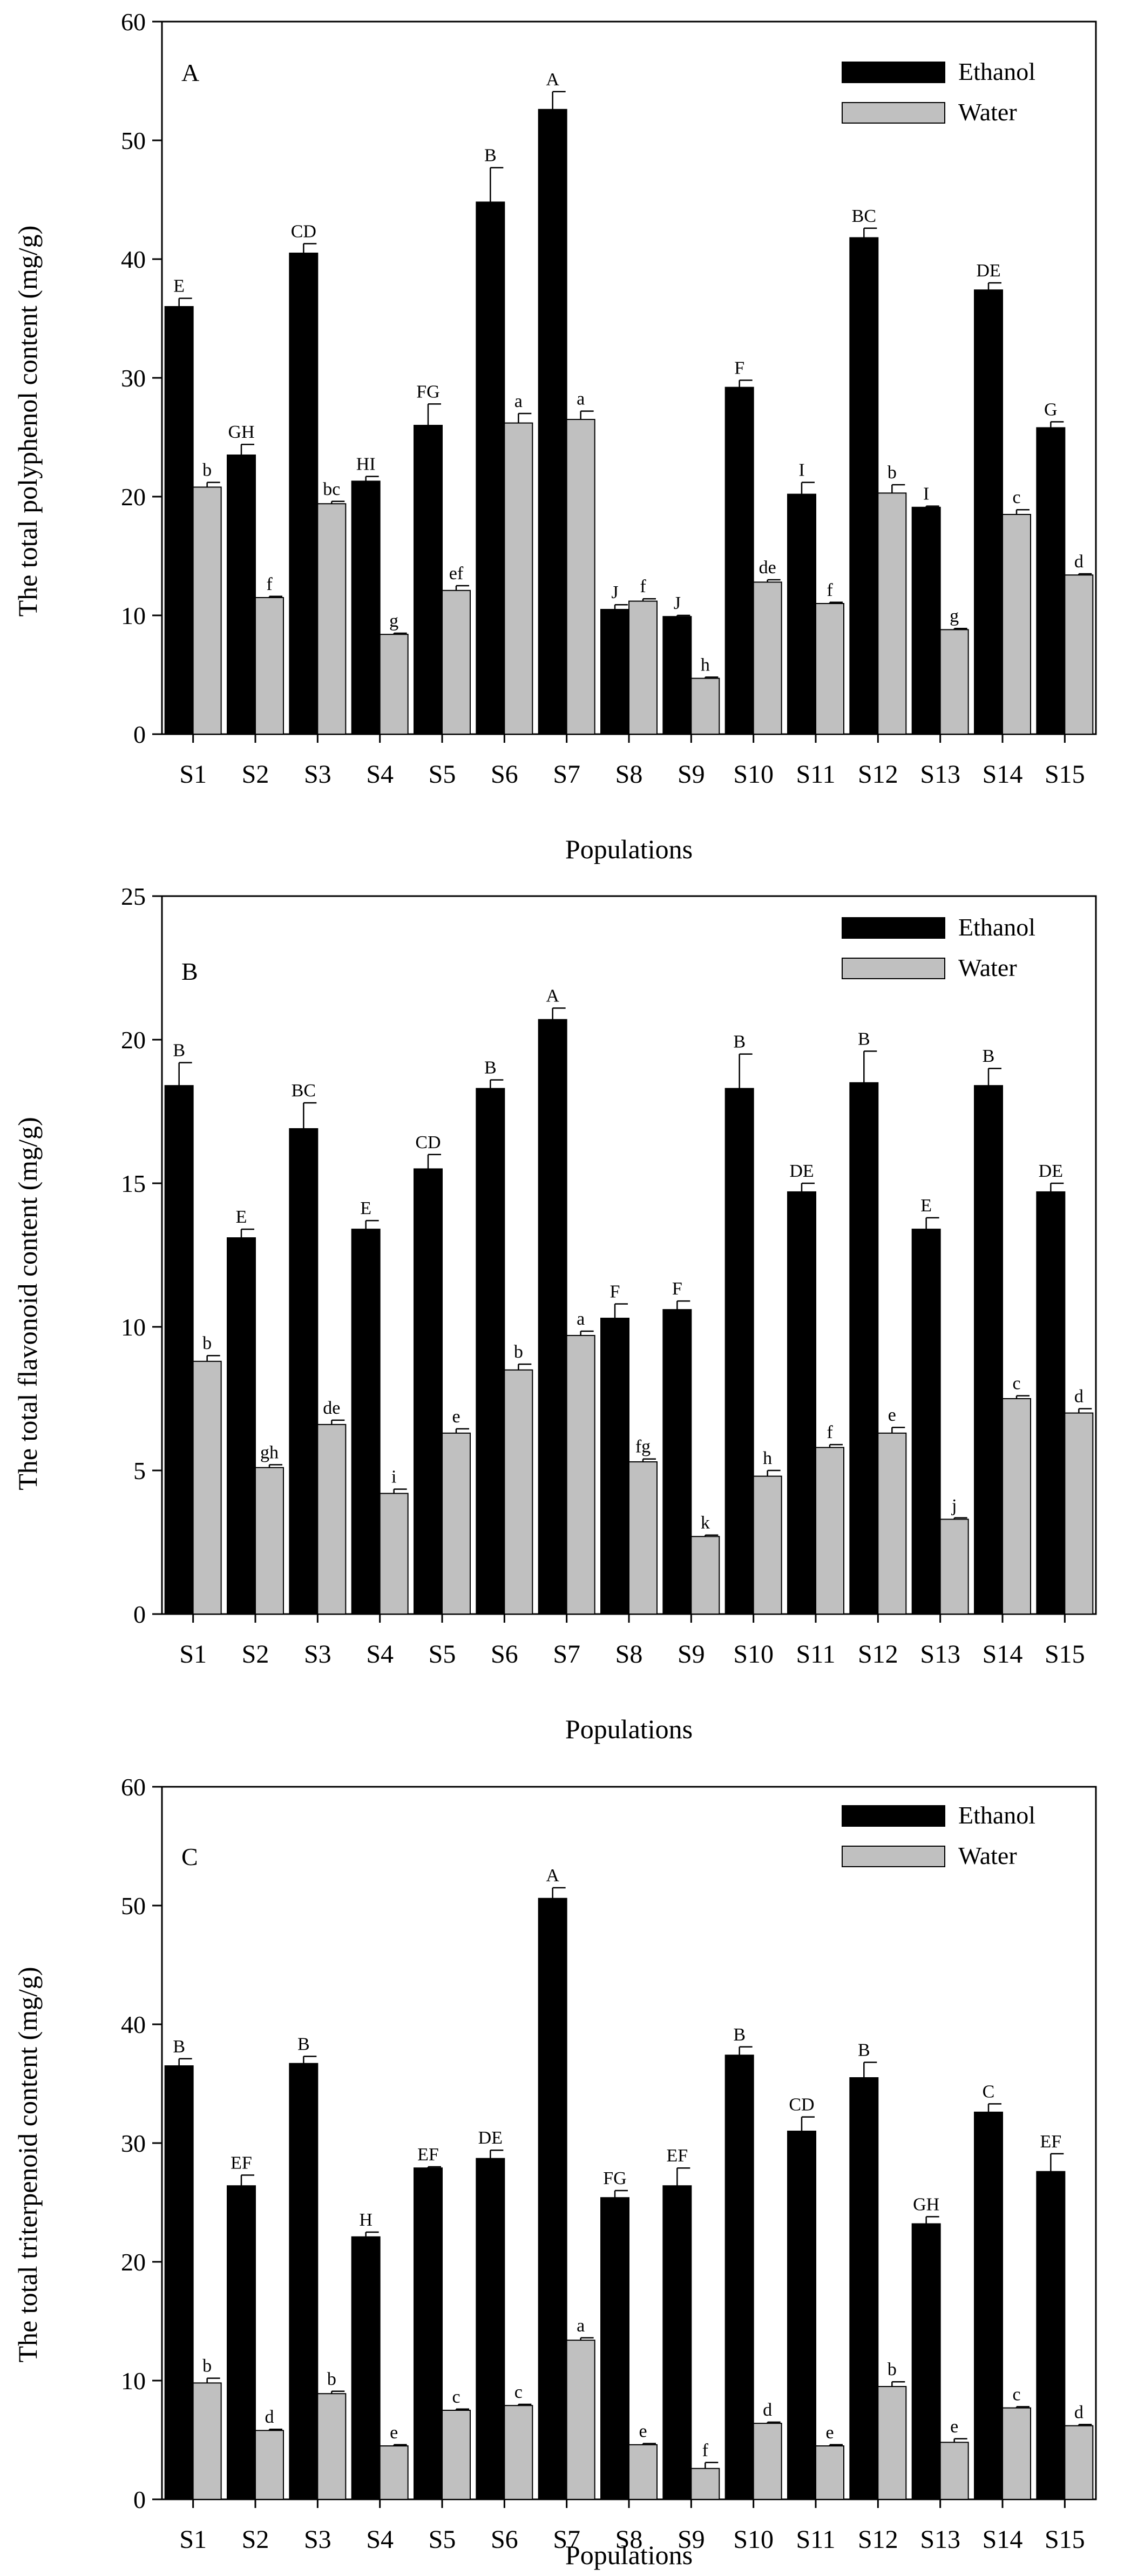 Image resolution: width=1131 pixels, height=2576 pixels. I want to click on significance-letter: GH, so click(241, 432).